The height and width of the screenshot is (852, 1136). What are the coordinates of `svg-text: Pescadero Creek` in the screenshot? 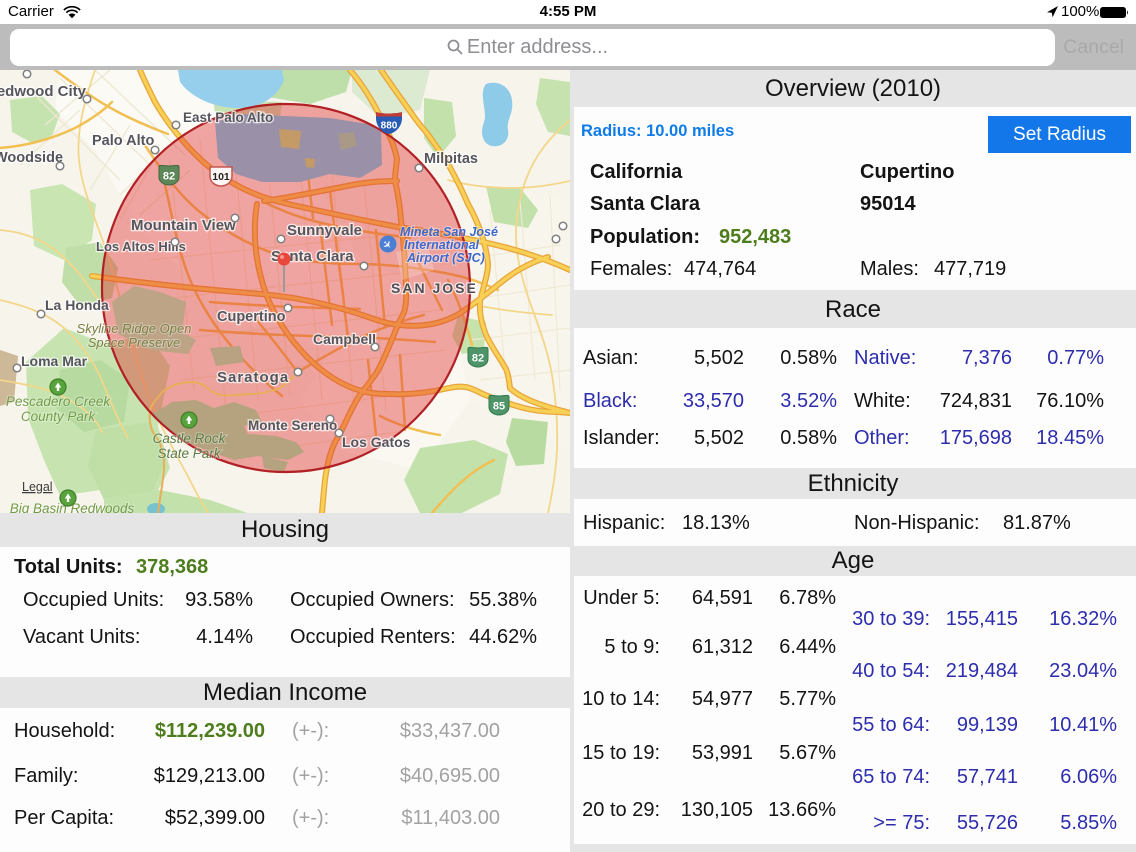 It's located at (59, 401).